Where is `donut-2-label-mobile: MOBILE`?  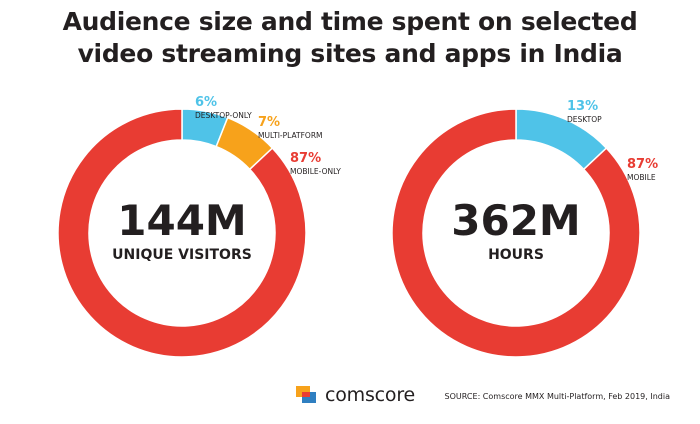 donut-2-label-mobile: MOBILE is located at coordinates (641, 177).